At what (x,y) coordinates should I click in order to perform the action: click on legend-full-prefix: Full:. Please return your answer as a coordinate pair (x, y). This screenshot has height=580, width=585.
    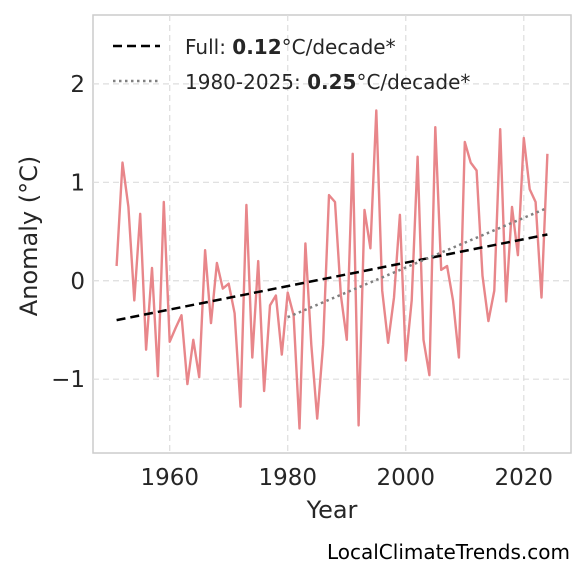
    Looking at the image, I should click on (208, 47).